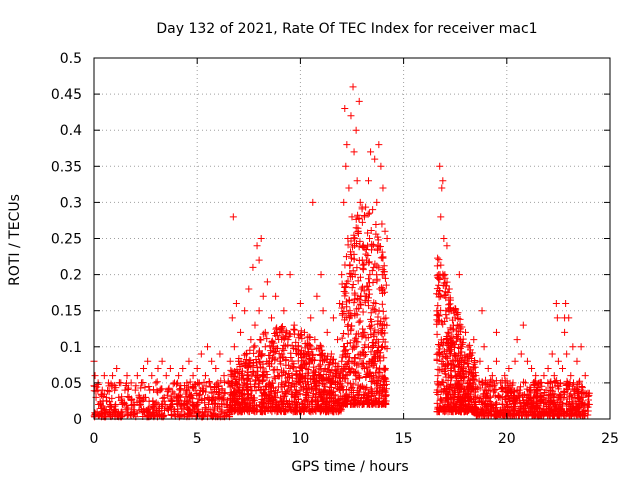 The width and height of the screenshot is (640, 485). Describe the element at coordinates (71, 59) in the screenshot. I see `y-tick-label: 0.5` at that location.